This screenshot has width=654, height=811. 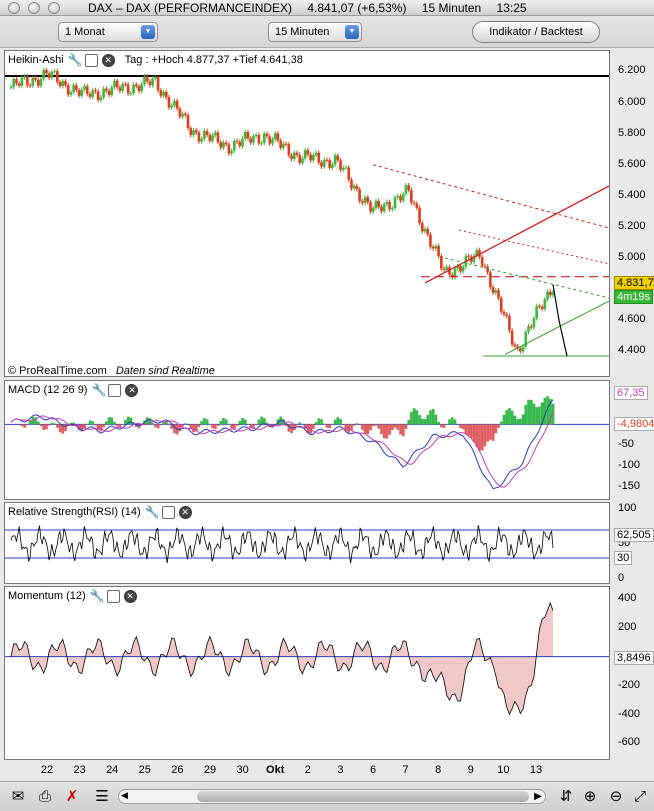 I want to click on price-panel-title: Heikin-Ashi, so click(x=36, y=60).